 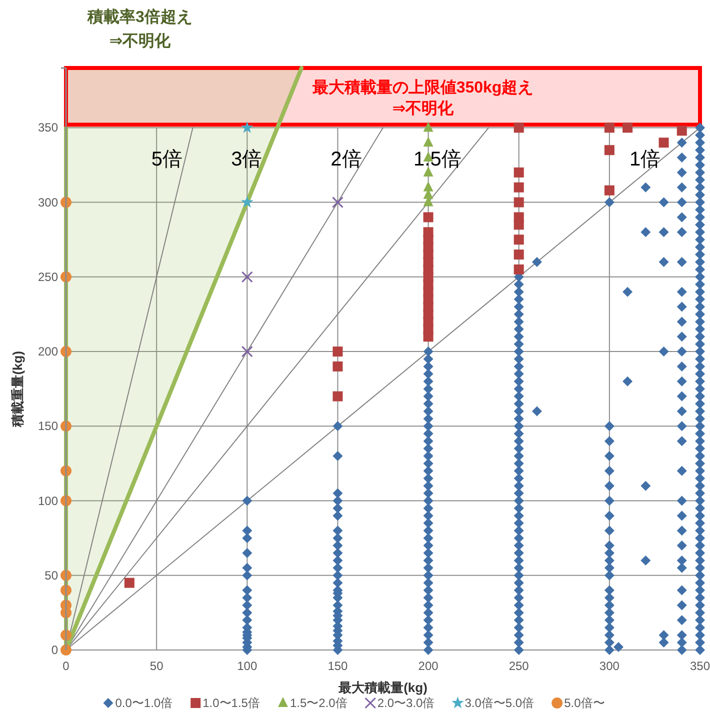 What do you see at coordinates (51, 575) in the screenshot?
I see `y-tick-label: 50` at bounding box center [51, 575].